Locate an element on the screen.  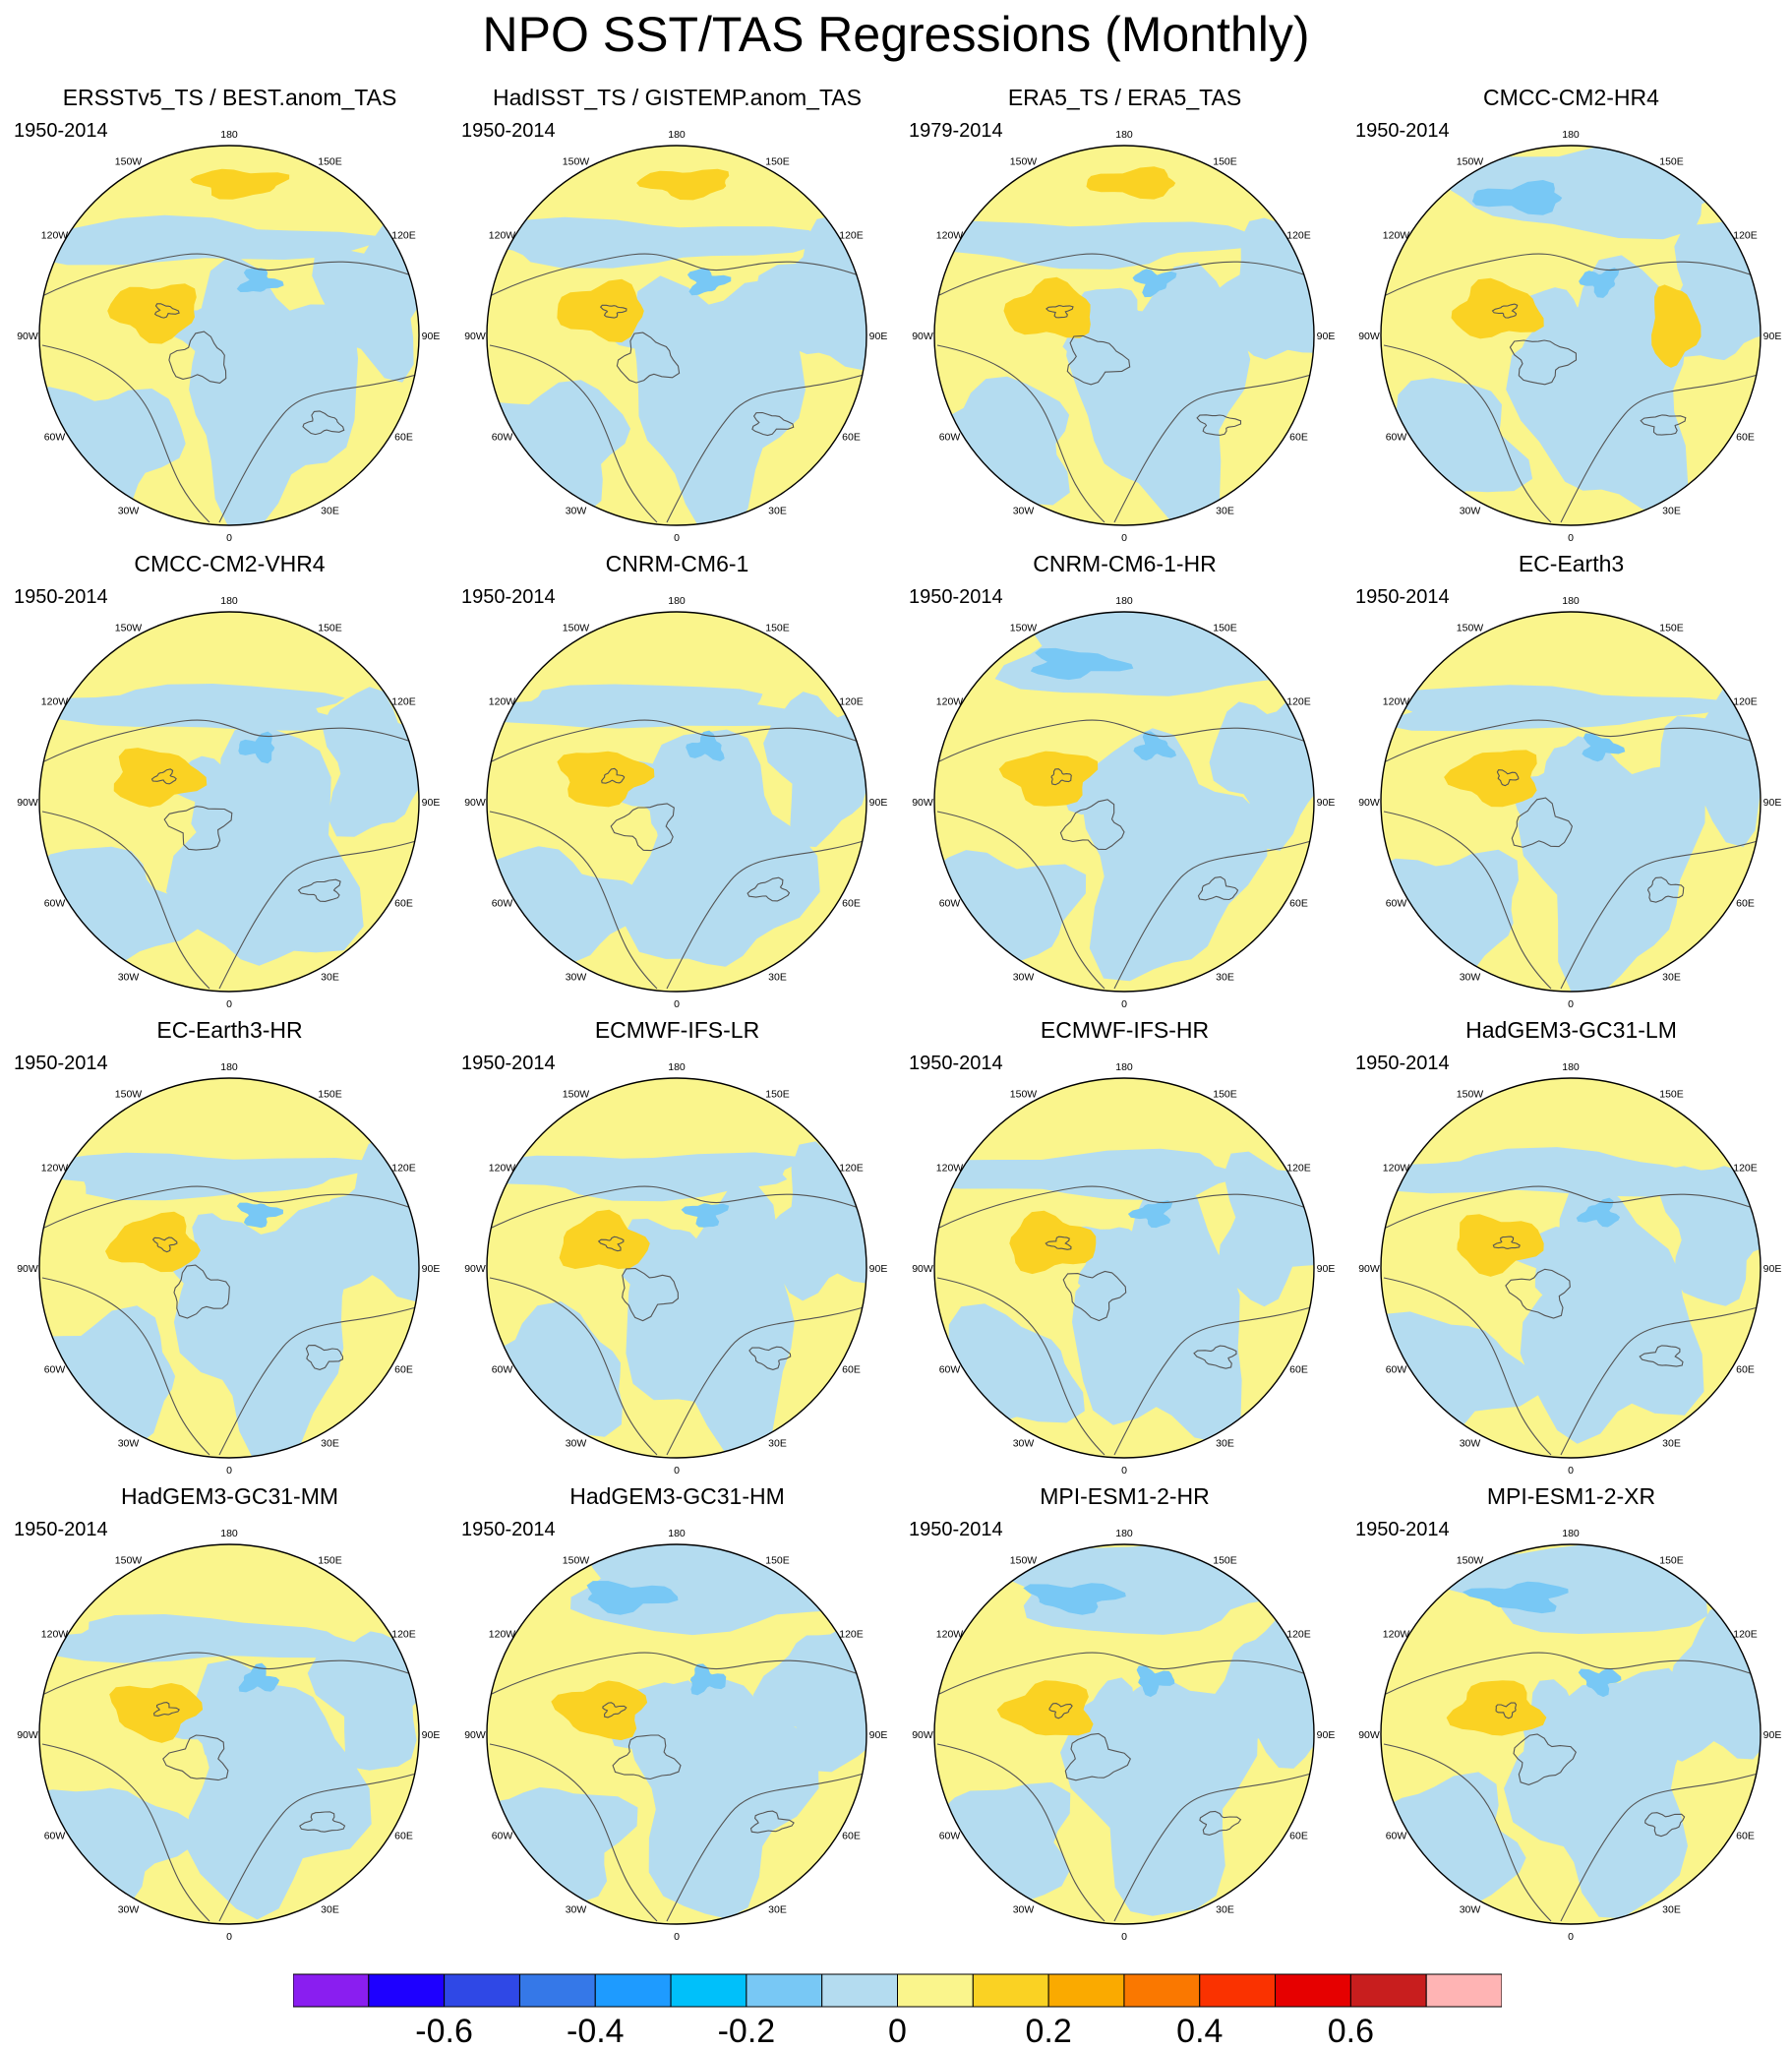
panel-title: CMCC-CM2-HR4 is located at coordinates (1571, 97).